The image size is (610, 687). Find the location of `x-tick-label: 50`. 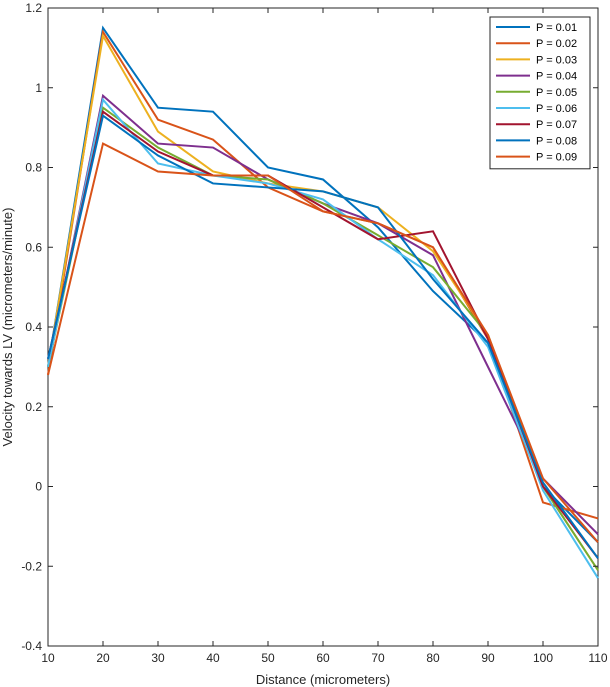

x-tick-label: 50 is located at coordinates (268, 658).